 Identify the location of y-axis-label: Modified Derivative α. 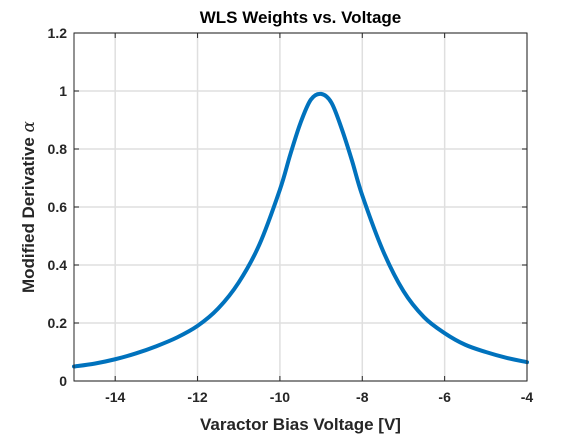
(29, 206).